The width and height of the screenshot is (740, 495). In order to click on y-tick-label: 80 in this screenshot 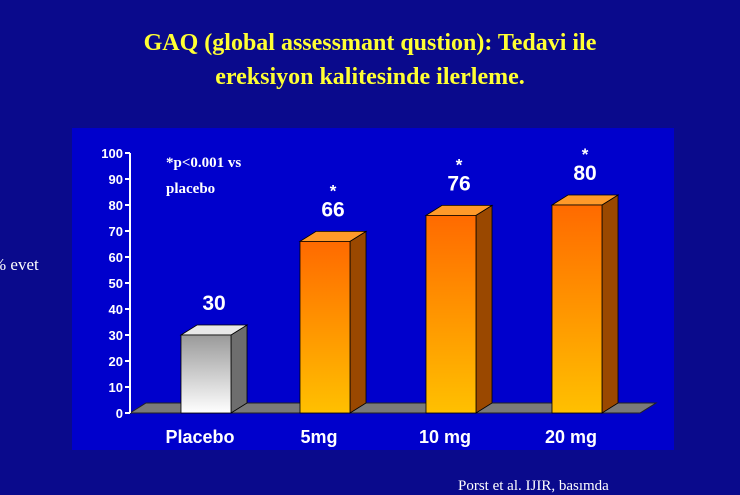, I will do `click(116, 205)`.